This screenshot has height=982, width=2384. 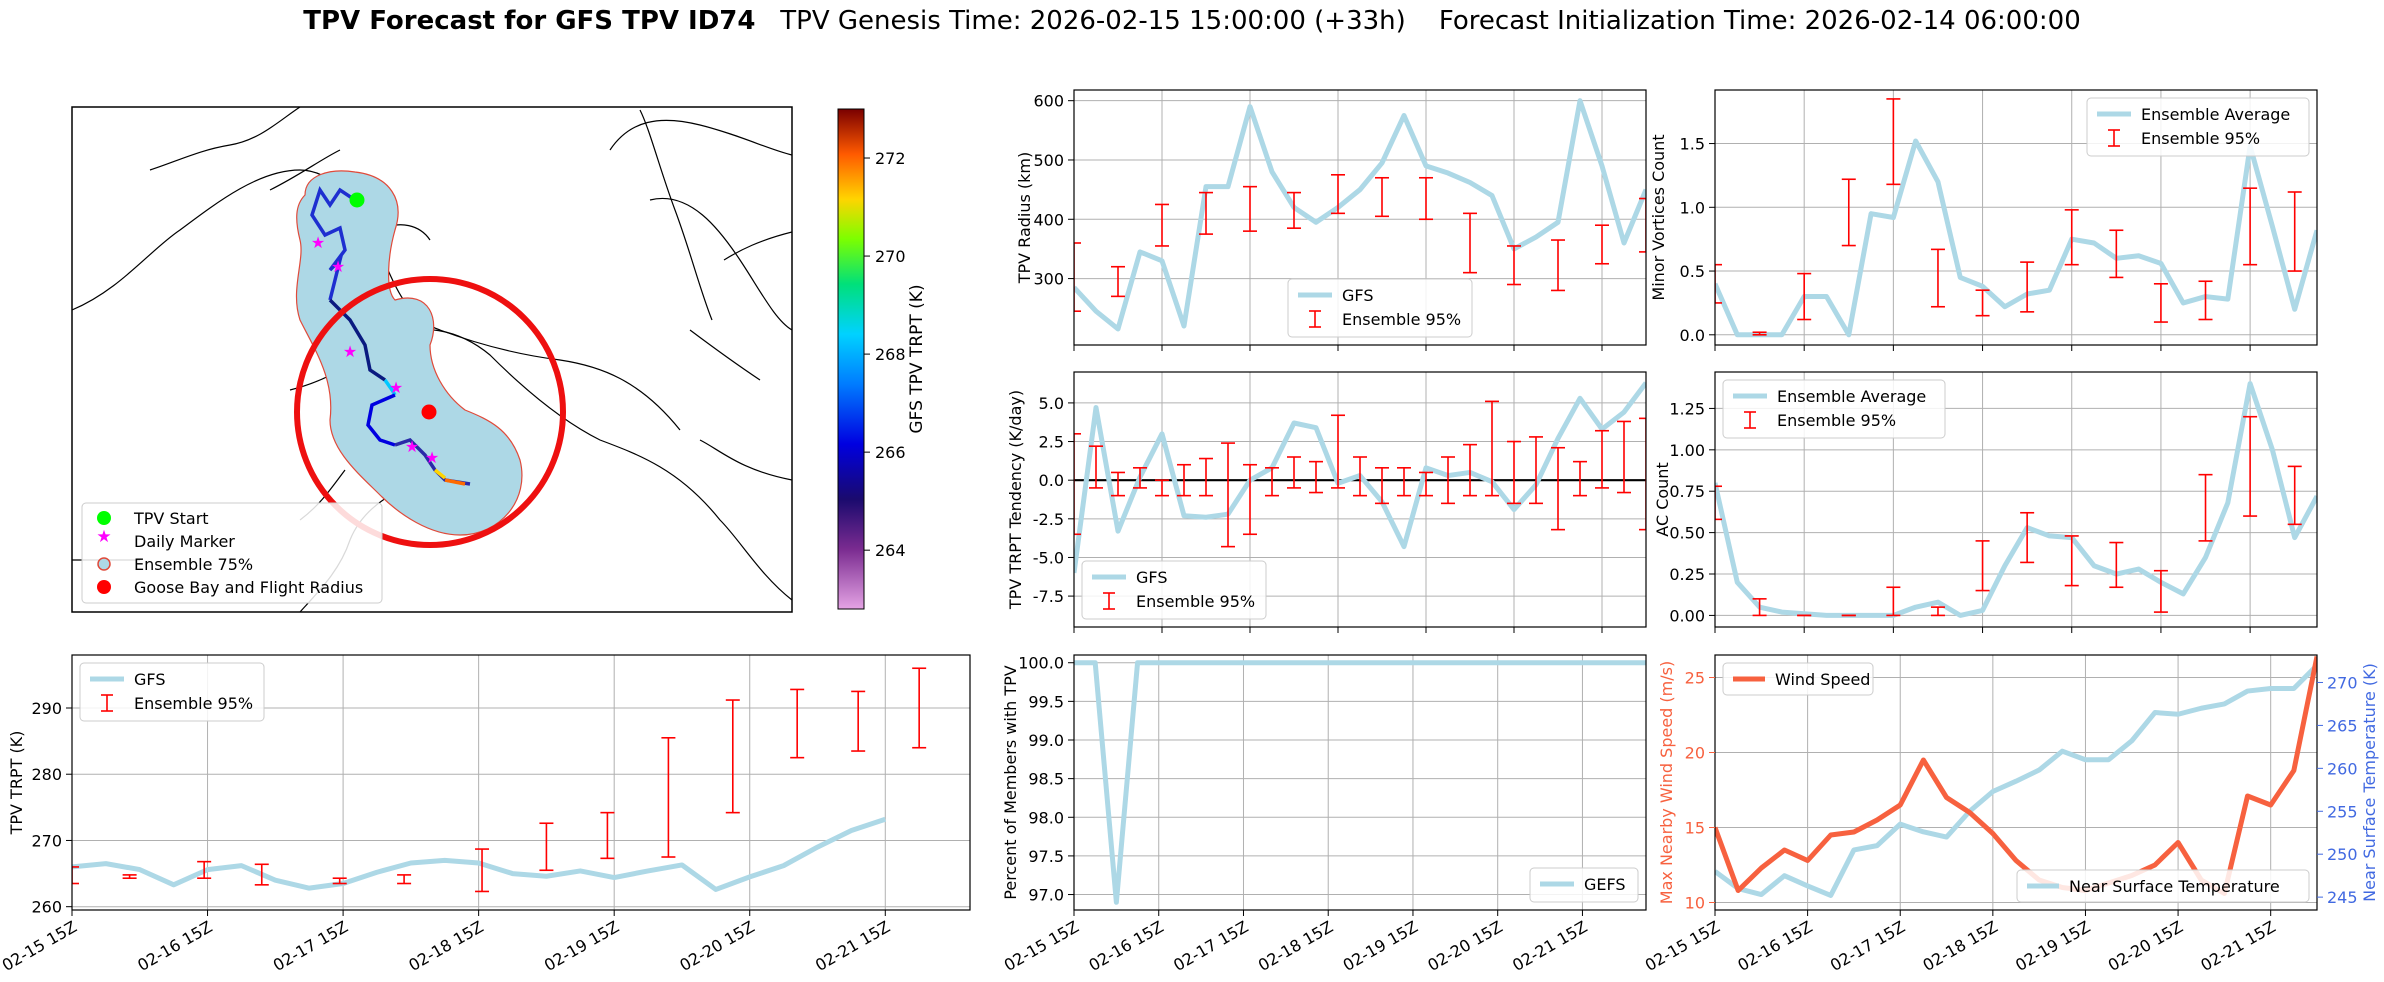 What do you see at coordinates (890, 550) in the screenshot?
I see `colorbar-tick-label: 264` at bounding box center [890, 550].